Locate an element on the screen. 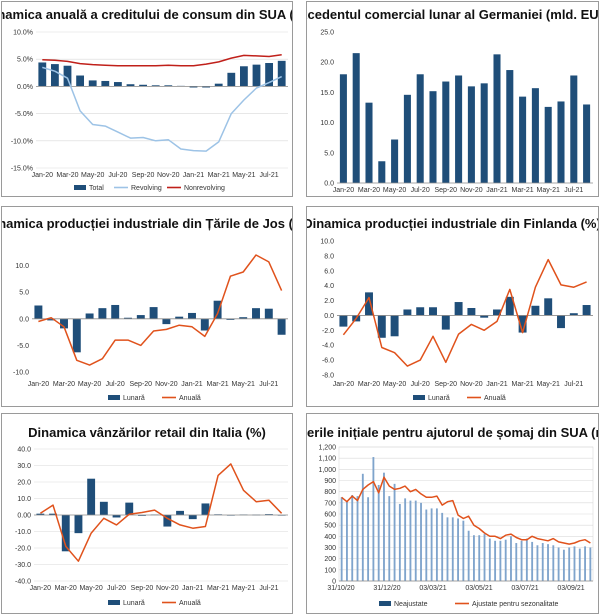  series-line-anuală is located at coordinates (161, 512).